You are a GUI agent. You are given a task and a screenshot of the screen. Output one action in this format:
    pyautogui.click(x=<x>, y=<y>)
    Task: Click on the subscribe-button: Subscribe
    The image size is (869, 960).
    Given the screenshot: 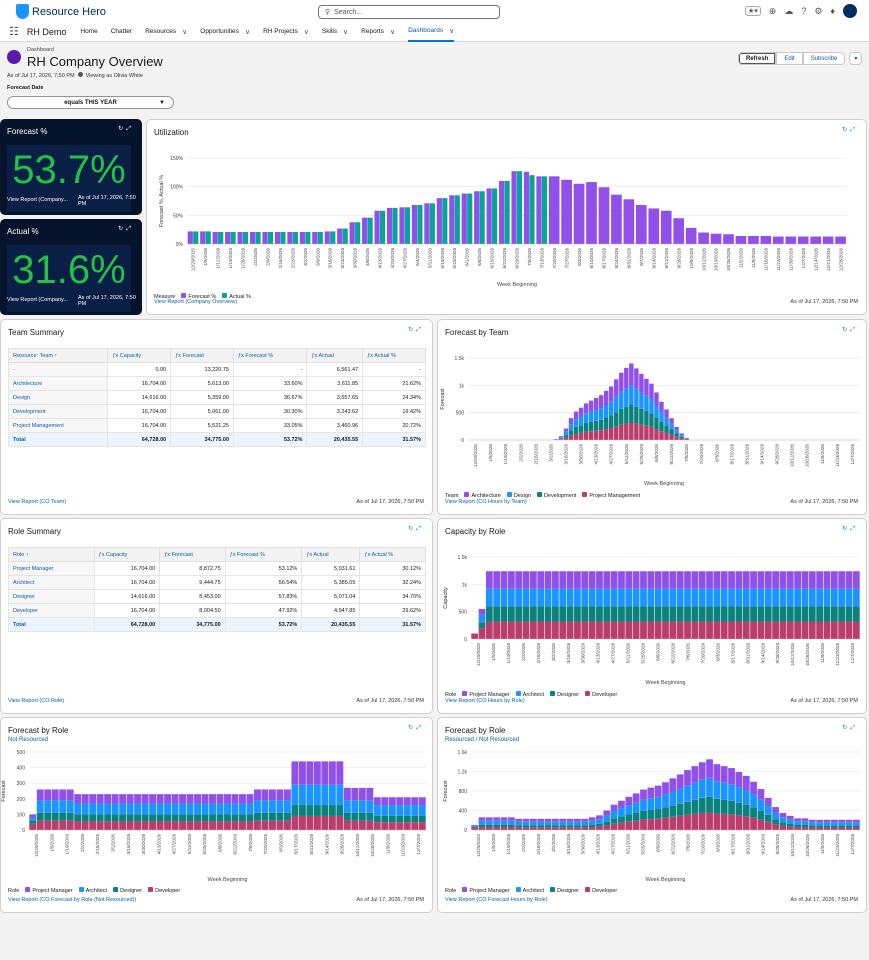 What is the action you would take?
    pyautogui.click(x=824, y=58)
    